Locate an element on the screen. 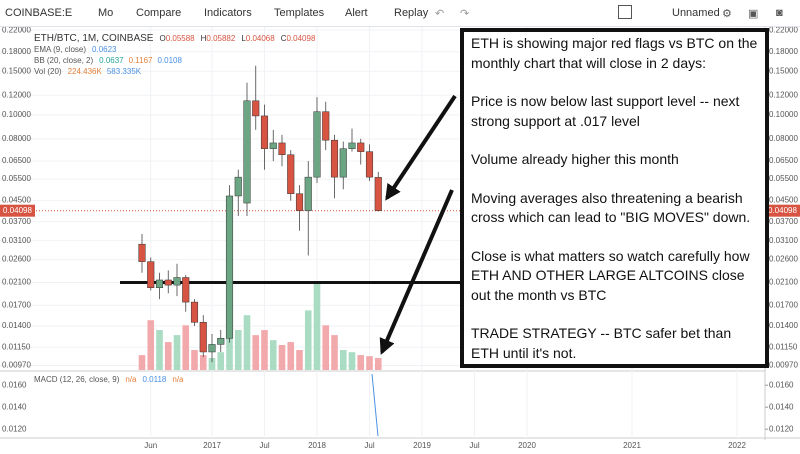  camera-icon: ◙ is located at coordinates (779, 13).